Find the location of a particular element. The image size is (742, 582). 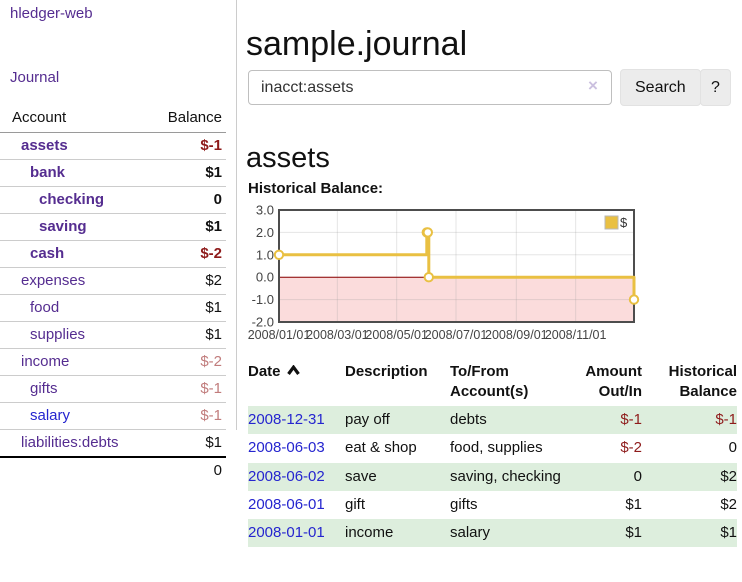

sidebar-account-row: income $-2 is located at coordinates (113, 362).